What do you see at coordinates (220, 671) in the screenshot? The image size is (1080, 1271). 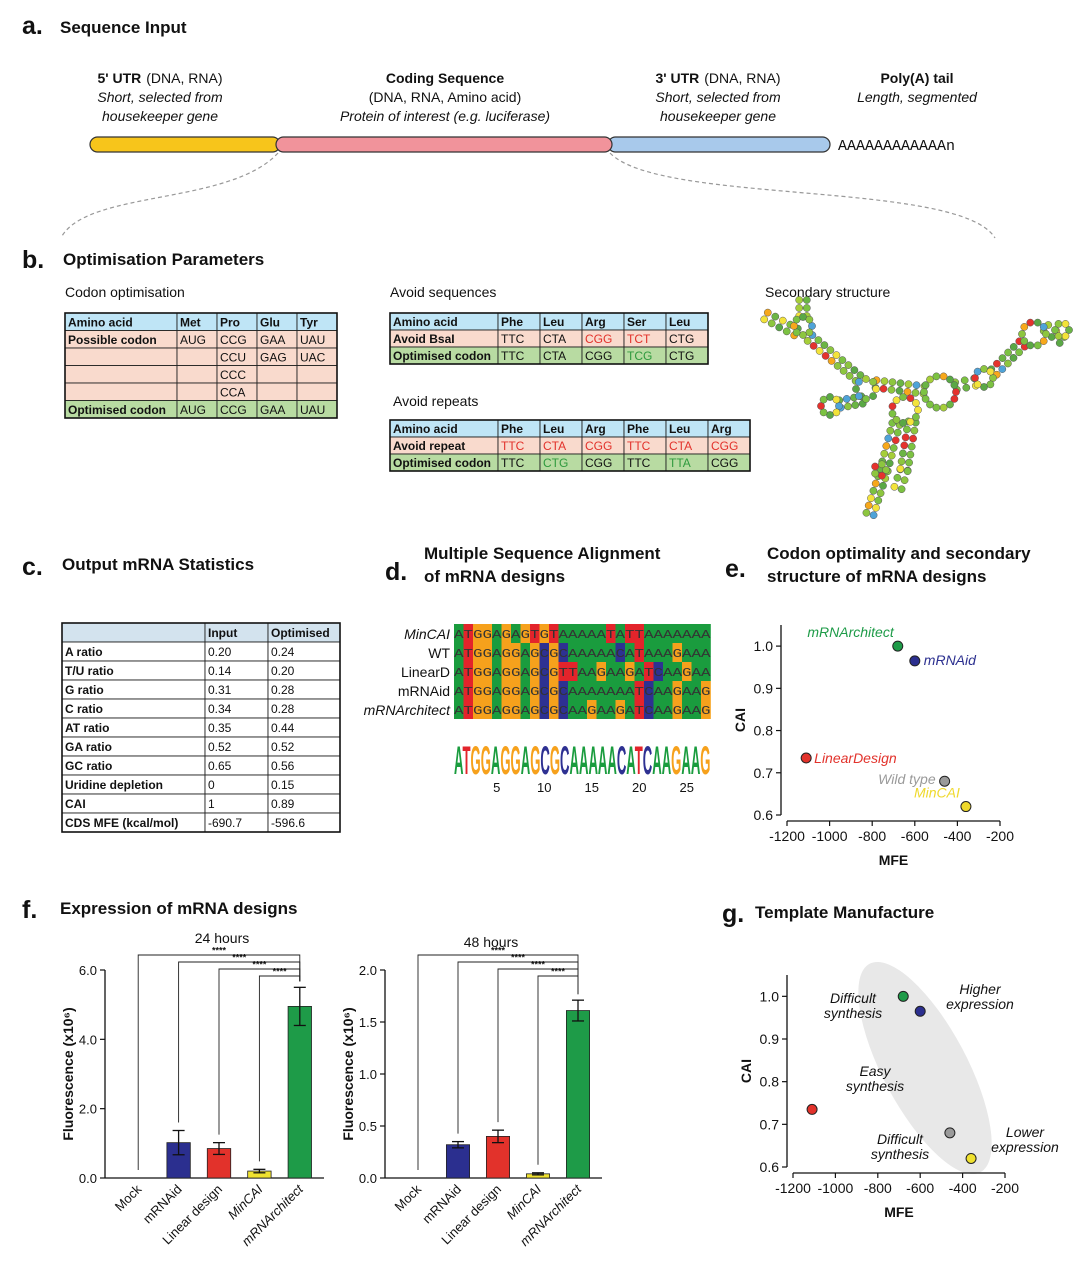 I see `table-text: 0.14` at bounding box center [220, 671].